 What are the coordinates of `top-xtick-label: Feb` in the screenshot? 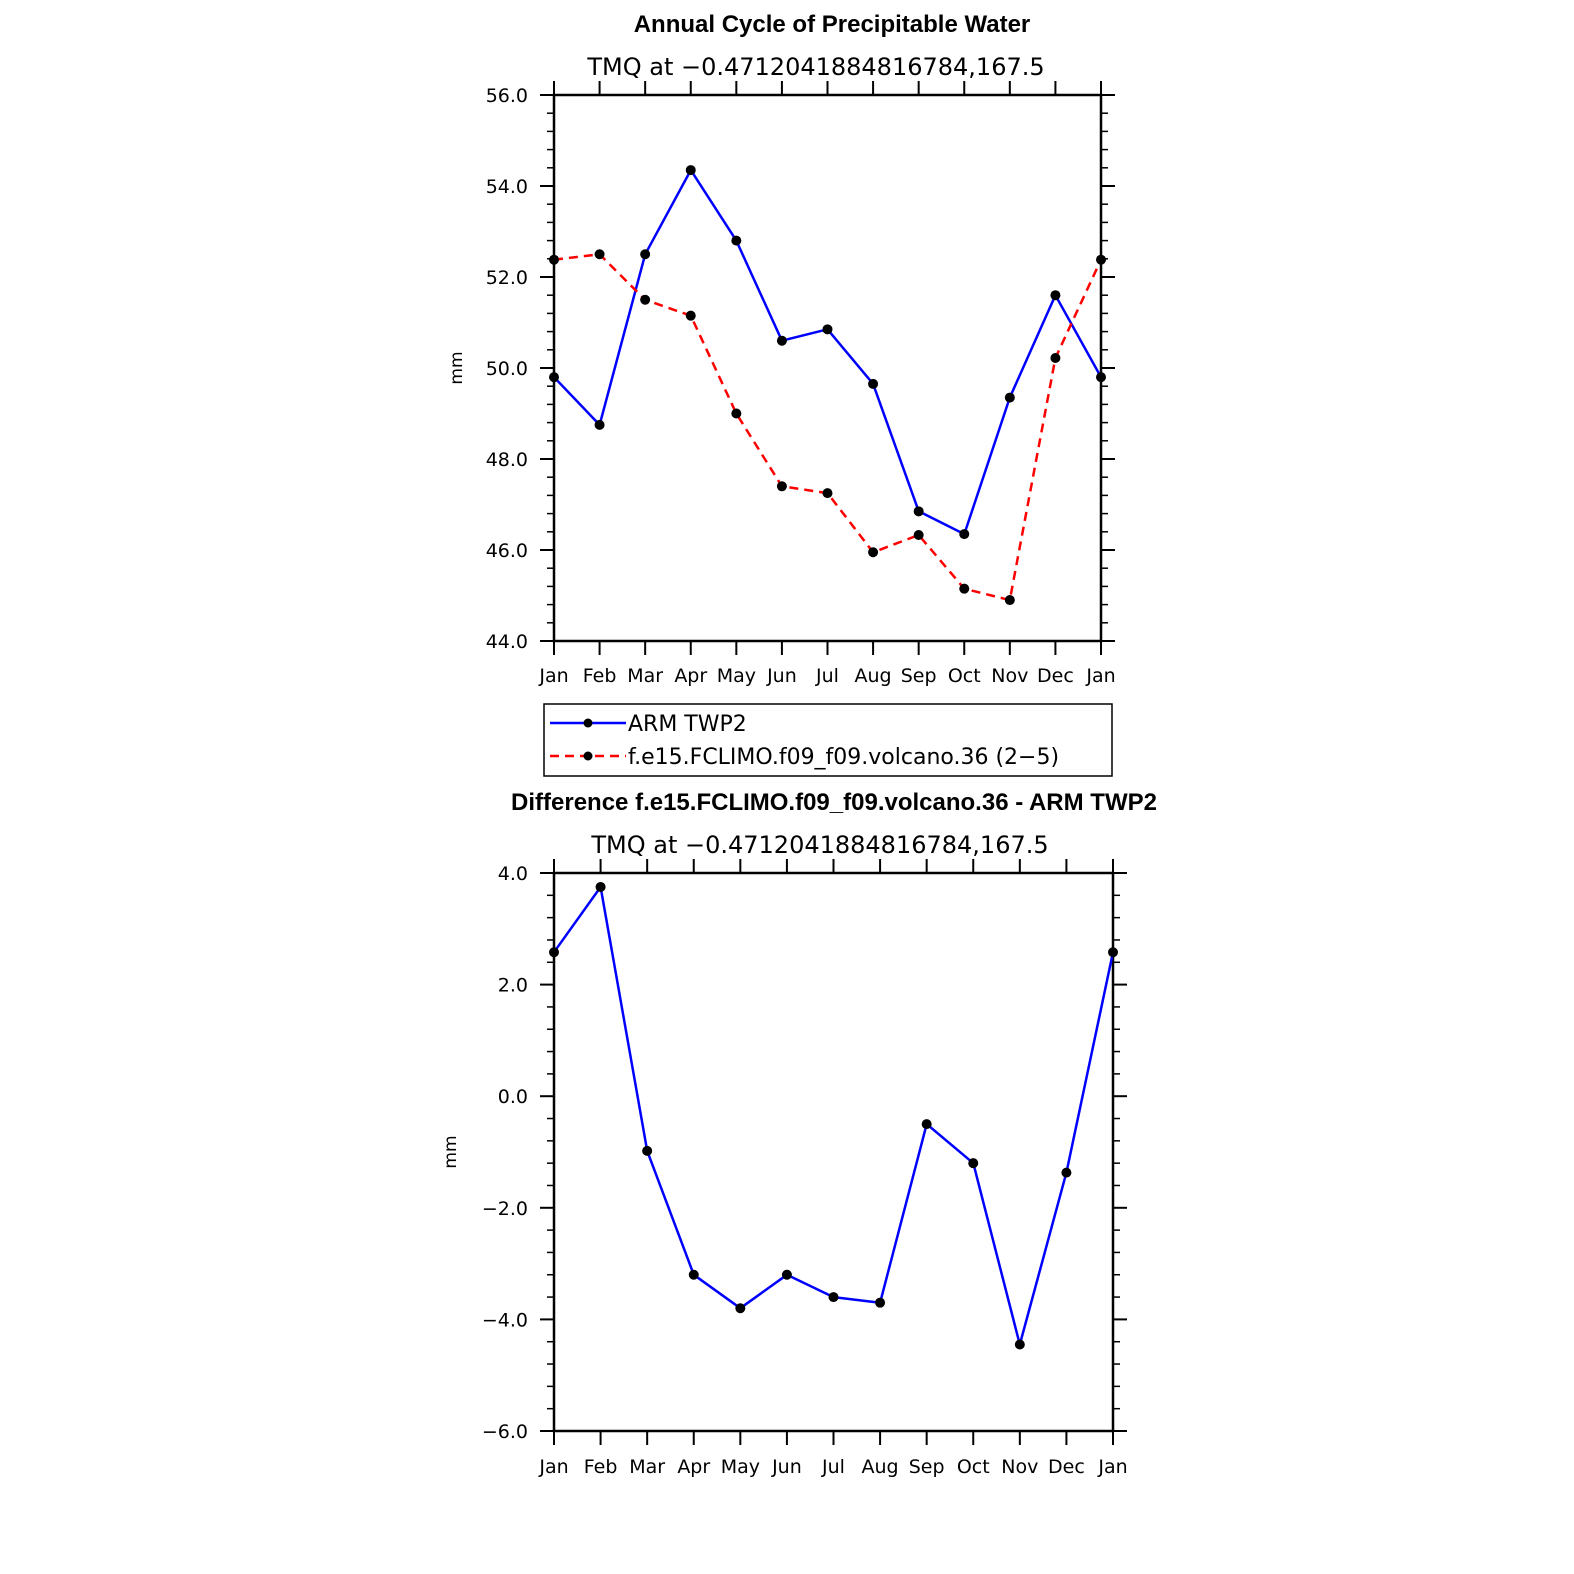 It's located at (600, 676).